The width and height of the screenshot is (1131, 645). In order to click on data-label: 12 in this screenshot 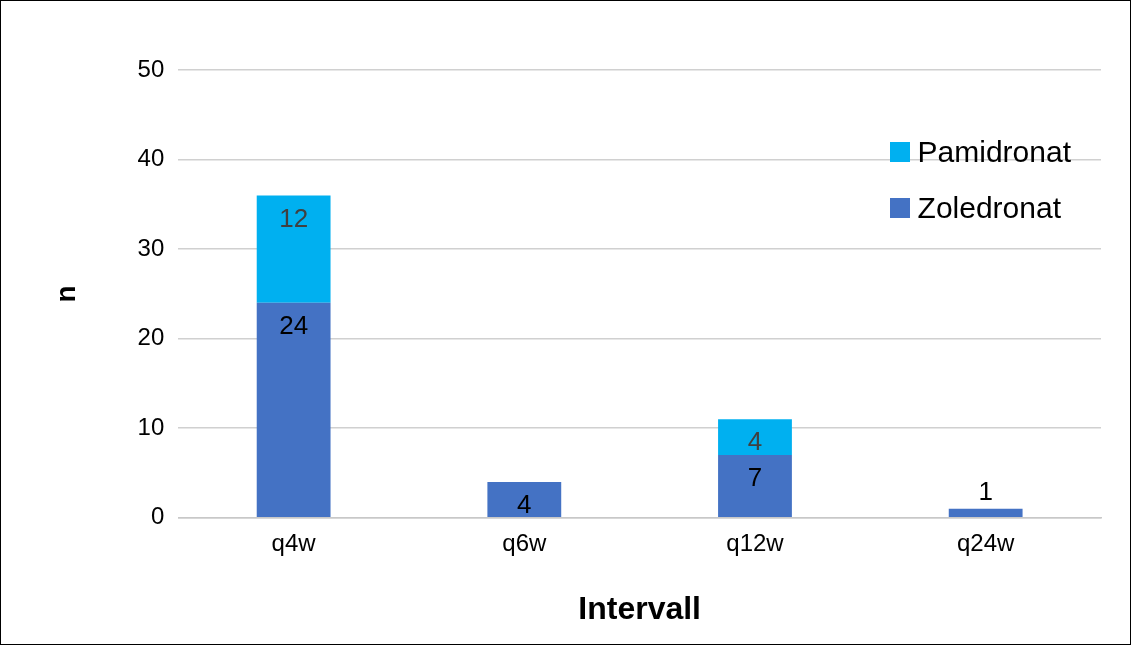, I will do `click(294, 217)`.